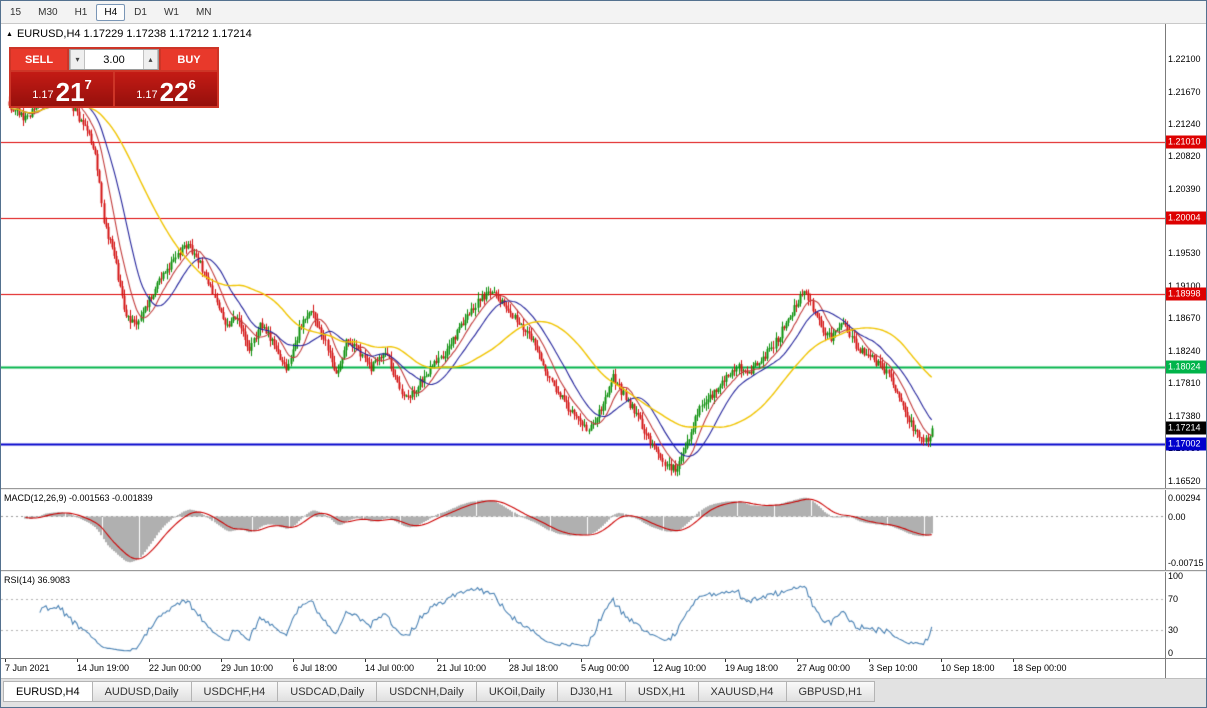 The height and width of the screenshot is (708, 1207). I want to click on sell-price-display: 1.17 21 7, so click(62, 89).